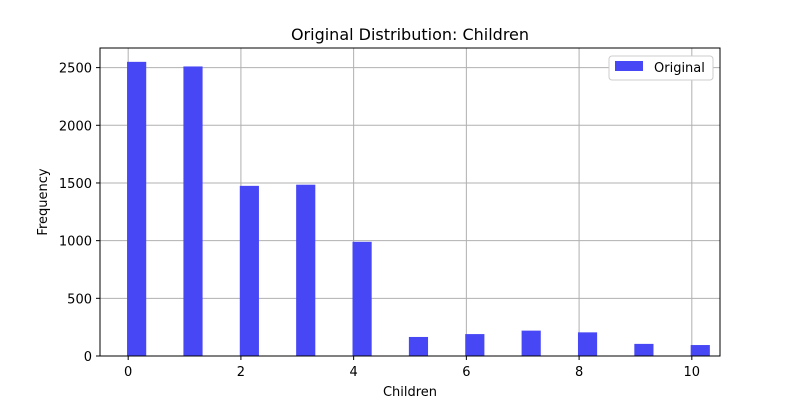 This screenshot has height=400, width=800. Describe the element at coordinates (128, 372) in the screenshot. I see `x-tick-label: 0` at that location.